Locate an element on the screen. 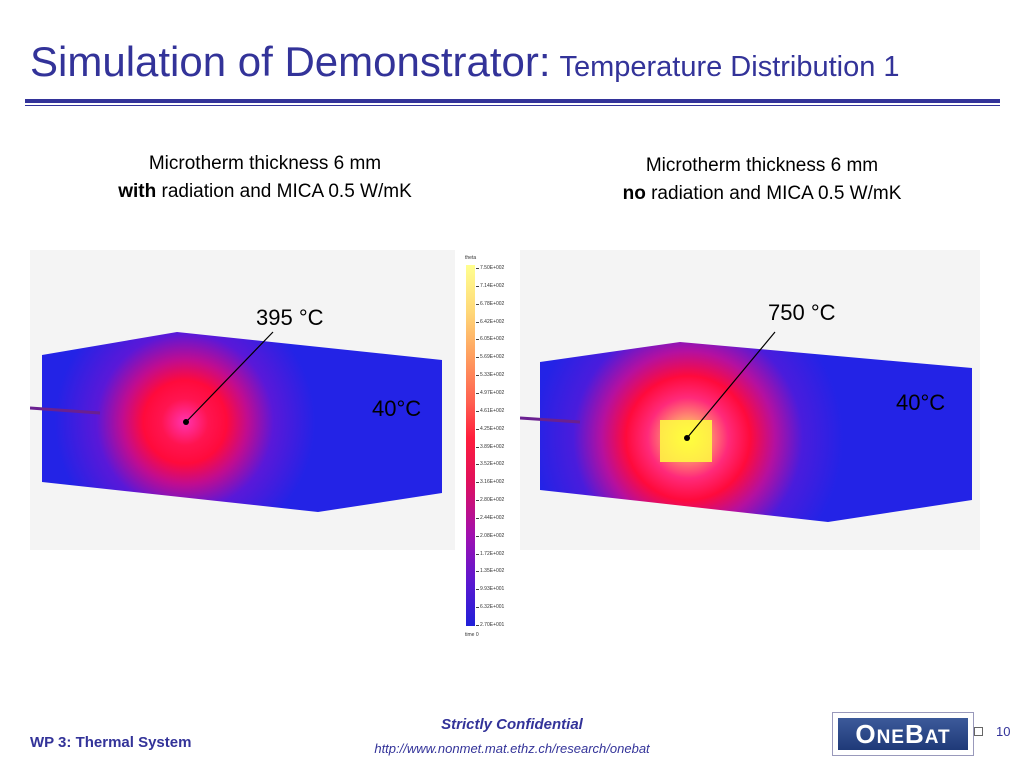 The image size is (1024, 768). right-caption-rest: radiation and MICA 0.5 W/mK is located at coordinates (773, 193).